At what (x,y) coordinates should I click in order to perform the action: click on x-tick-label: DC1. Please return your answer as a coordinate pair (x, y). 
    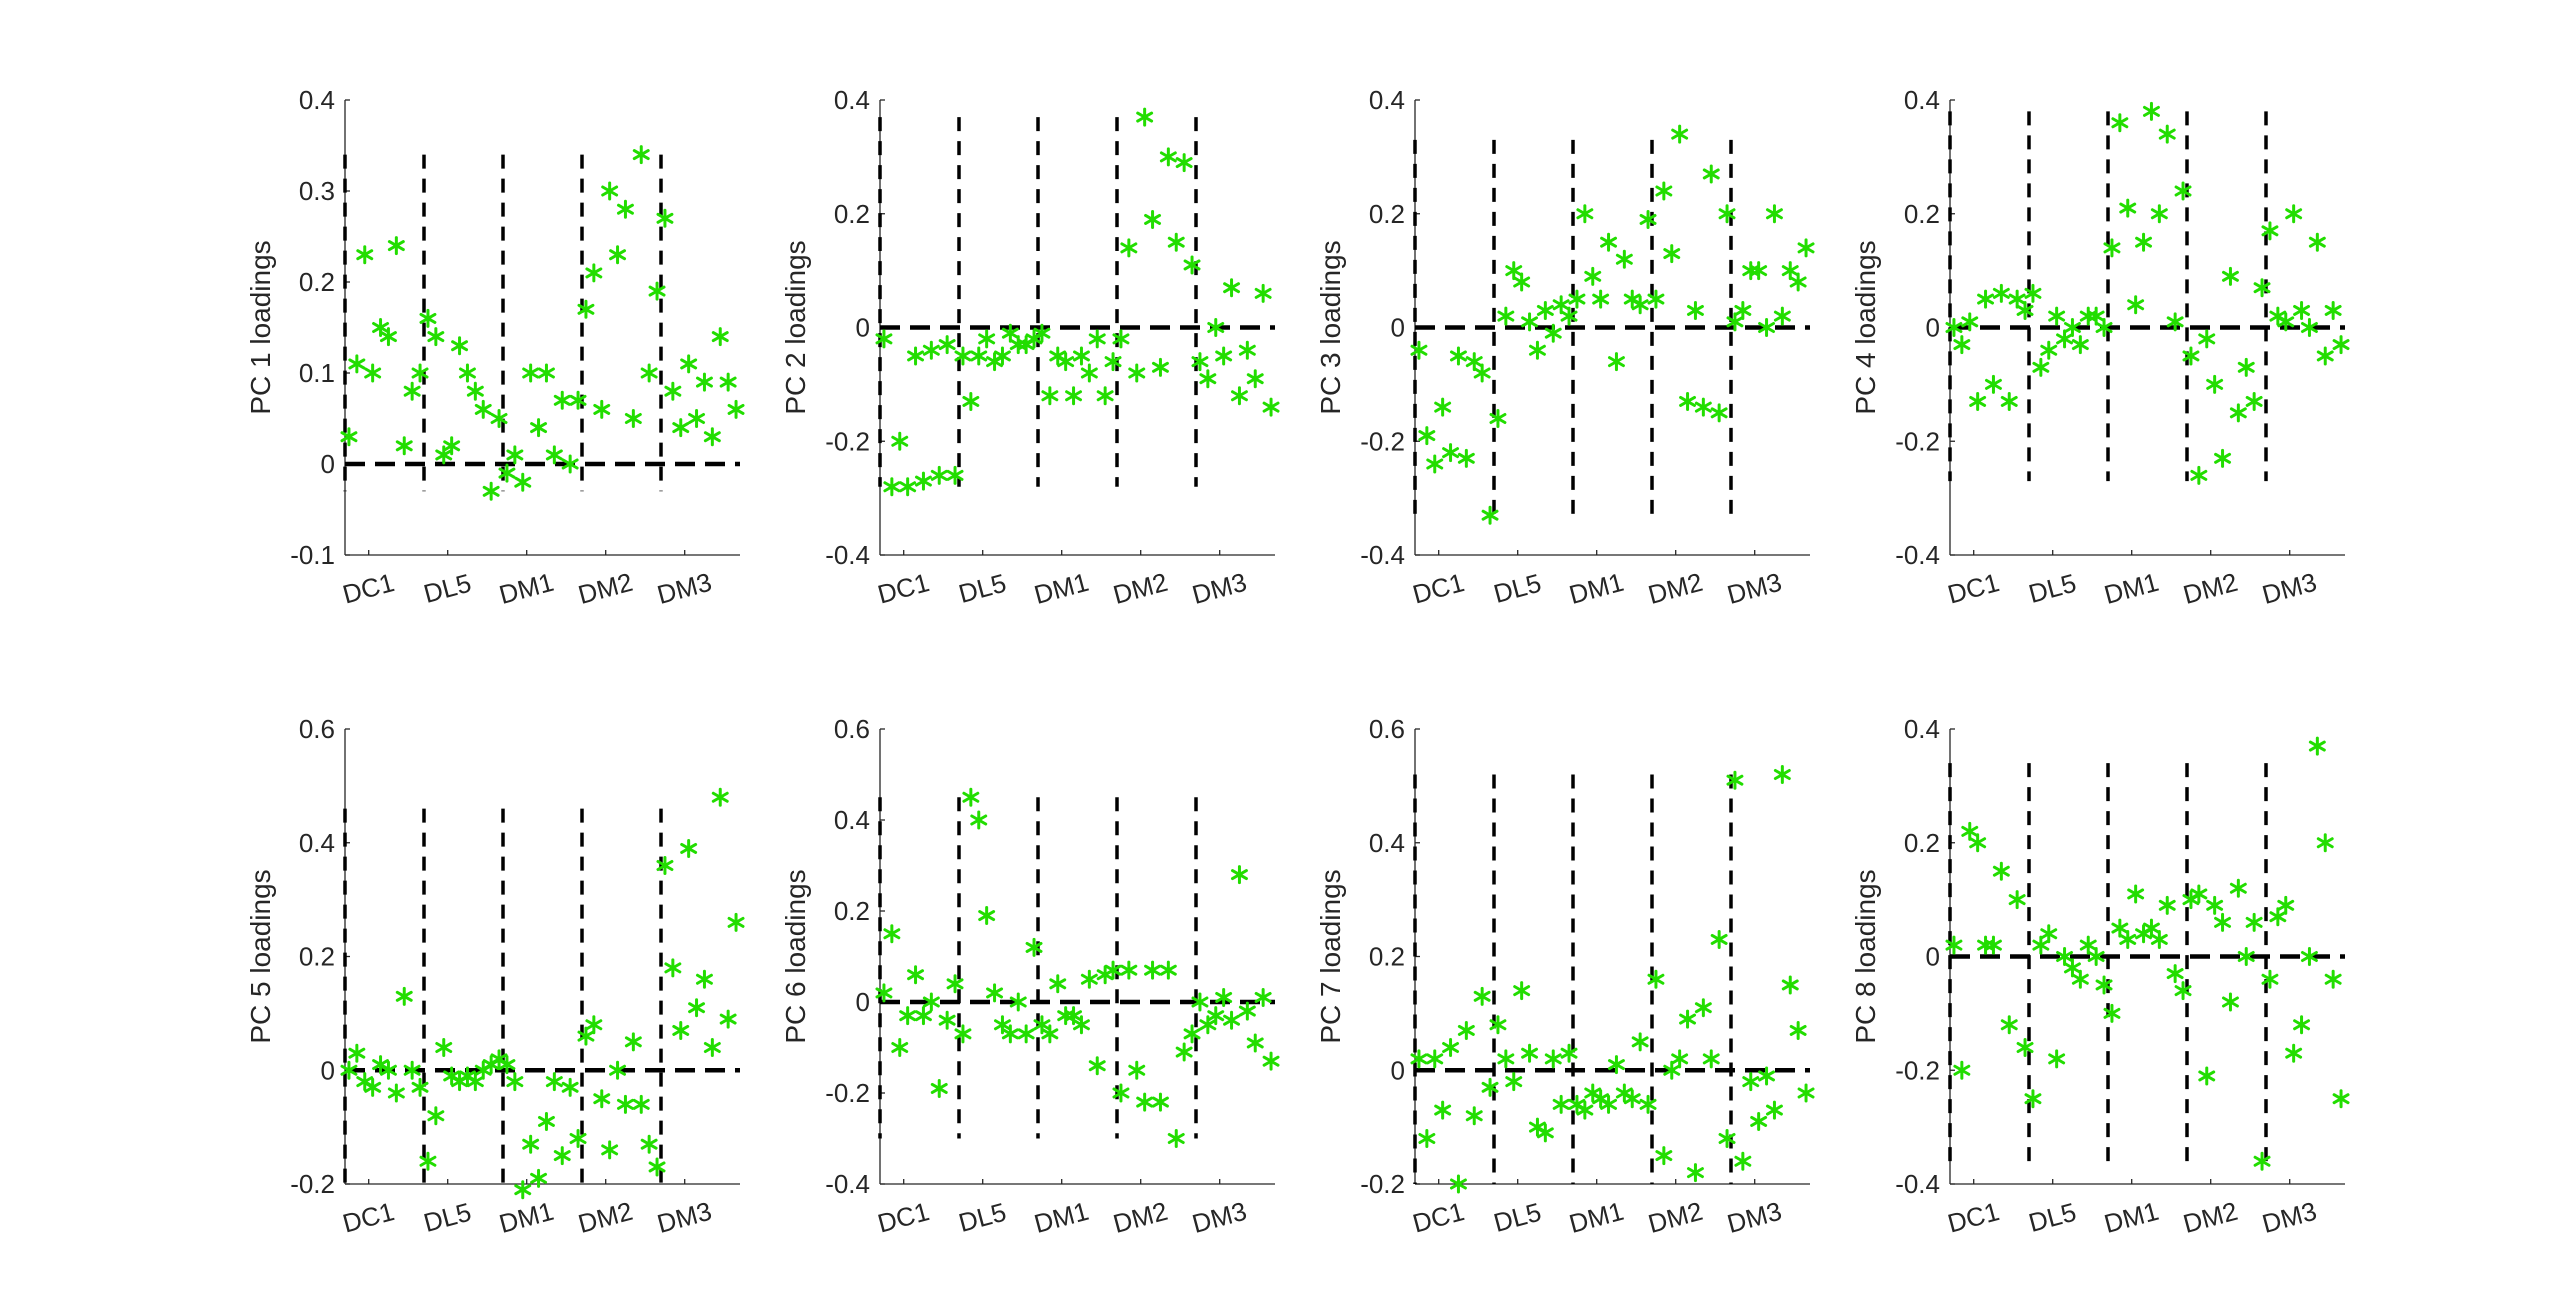
    Looking at the image, I should click on (903, 588).